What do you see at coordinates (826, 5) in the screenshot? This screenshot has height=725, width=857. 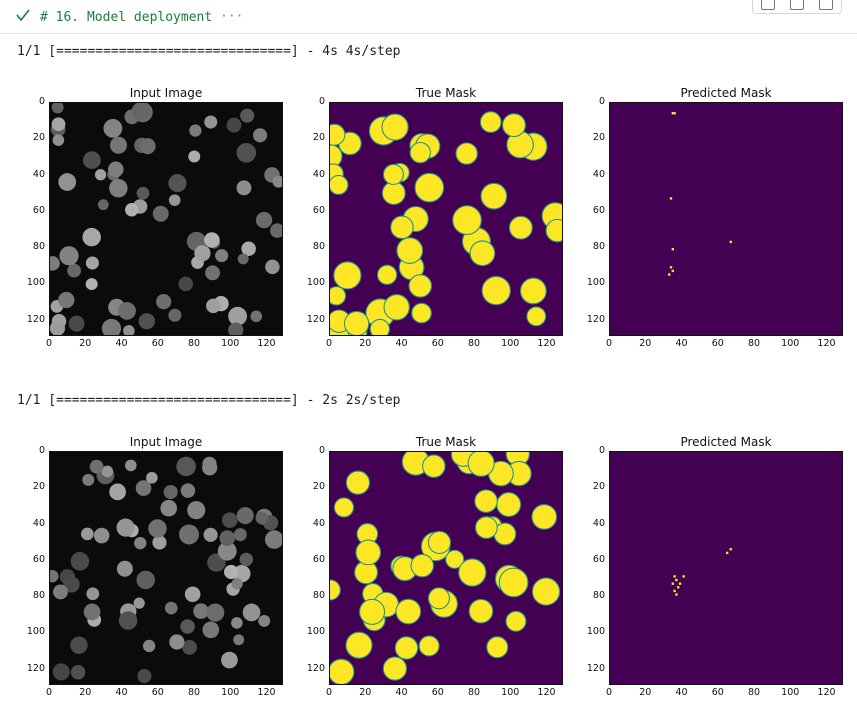 I see `trash-icon` at bounding box center [826, 5].